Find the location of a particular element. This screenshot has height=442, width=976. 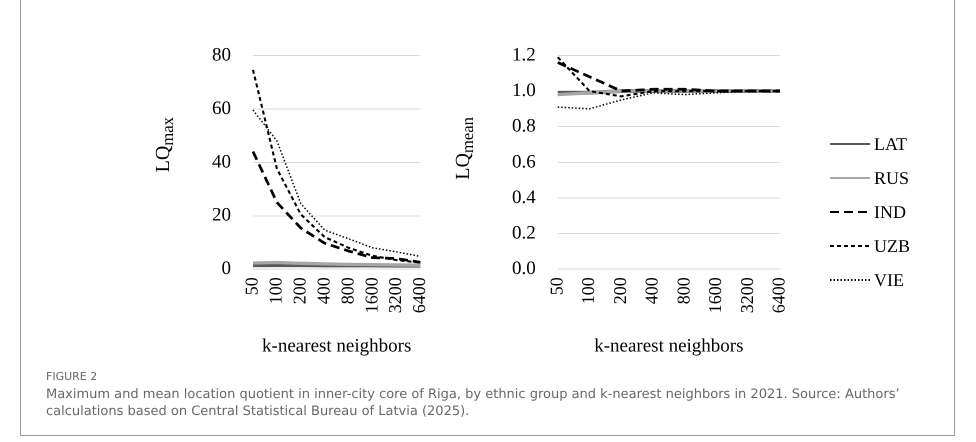

y-tick-label: 1.0 is located at coordinates (524, 91).